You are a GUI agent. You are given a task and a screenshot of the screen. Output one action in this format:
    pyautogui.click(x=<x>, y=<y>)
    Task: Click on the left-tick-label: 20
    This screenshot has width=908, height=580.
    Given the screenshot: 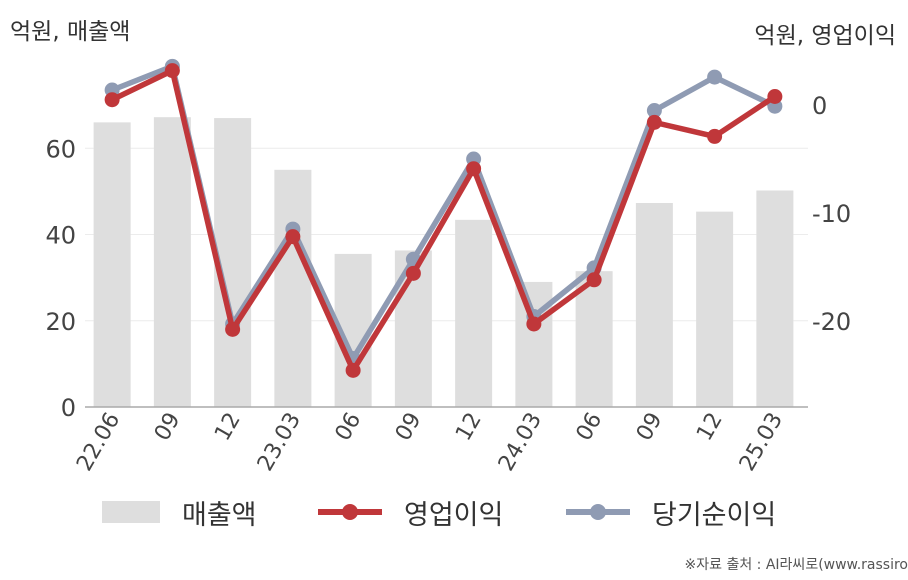 What is the action you would take?
    pyautogui.click(x=60, y=322)
    